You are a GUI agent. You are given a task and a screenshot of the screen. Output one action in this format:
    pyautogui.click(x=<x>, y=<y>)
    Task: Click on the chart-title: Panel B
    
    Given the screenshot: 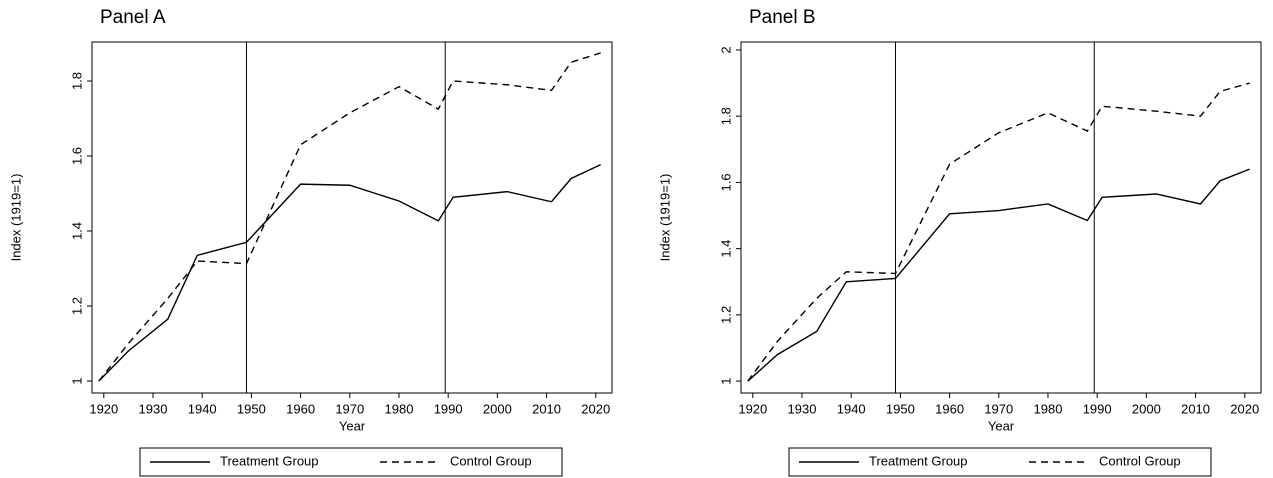 What is the action you would take?
    pyautogui.click(x=782, y=17)
    